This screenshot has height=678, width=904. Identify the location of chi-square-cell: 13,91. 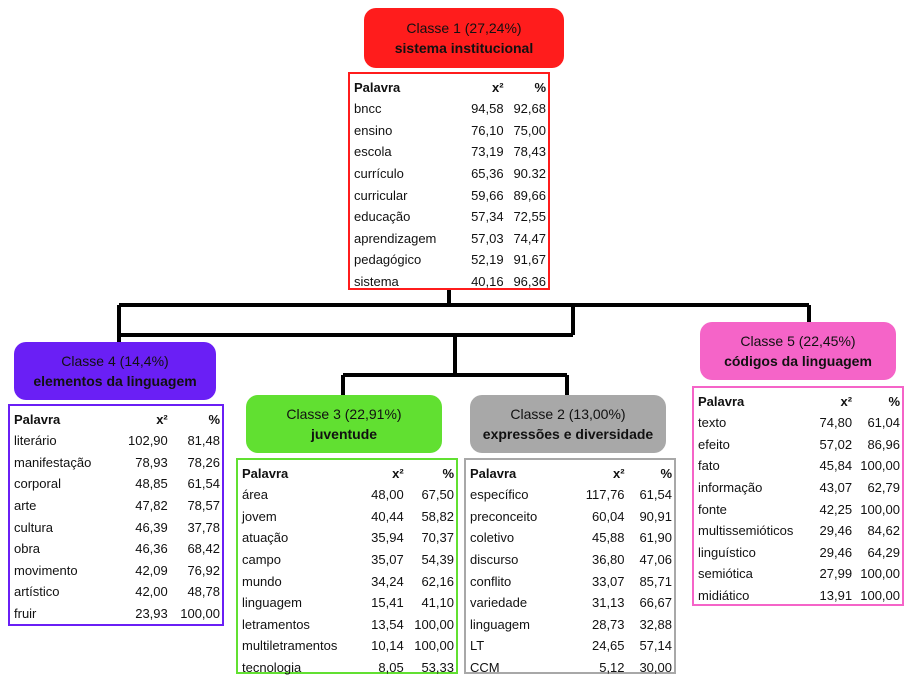
(836, 596).